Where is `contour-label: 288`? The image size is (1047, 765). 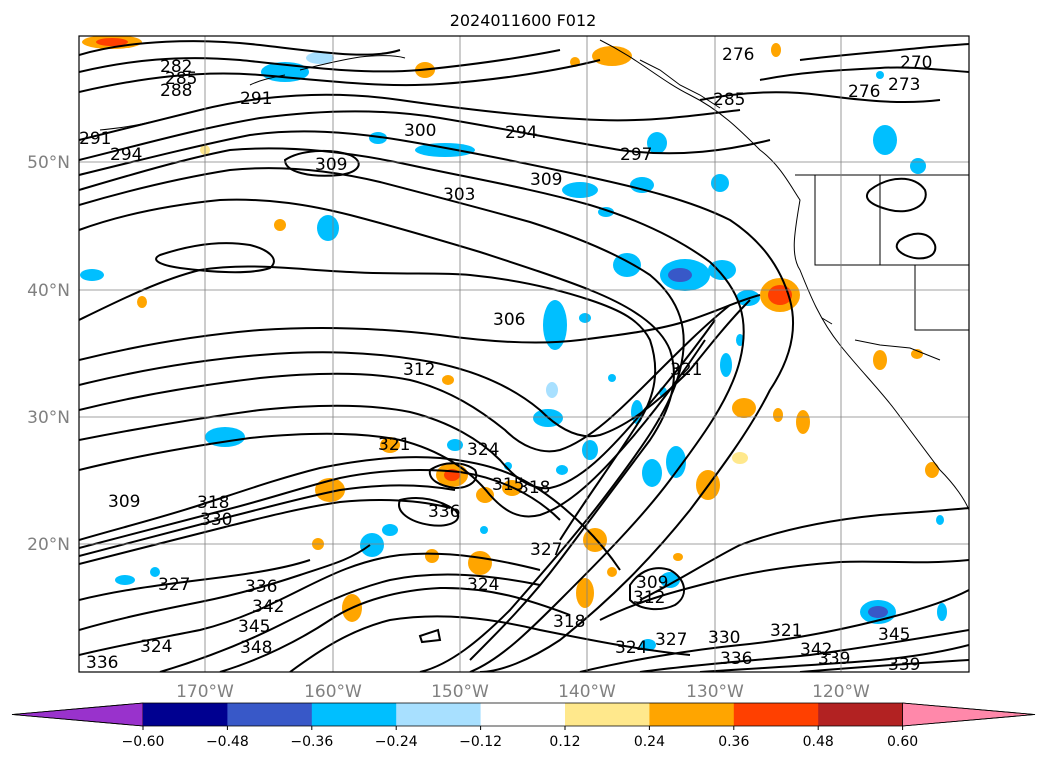
contour-label: 288 is located at coordinates (176, 91).